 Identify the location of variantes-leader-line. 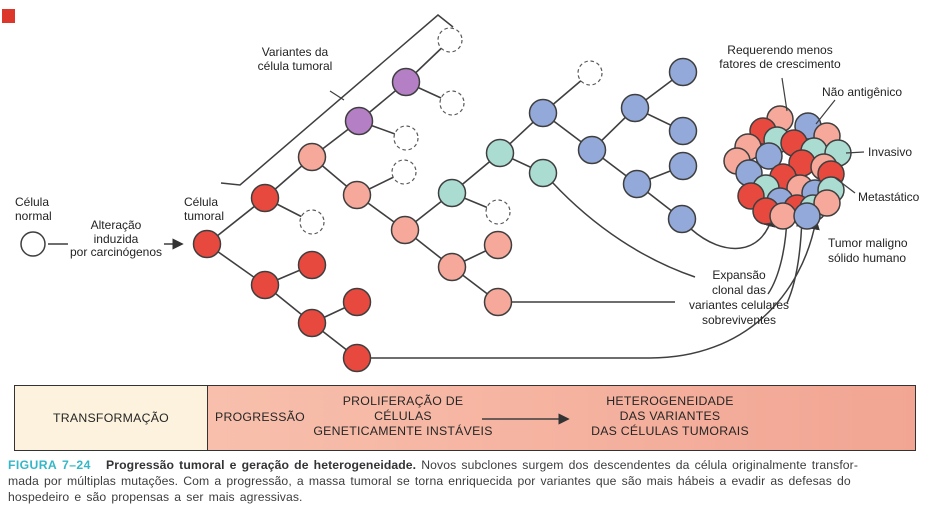
(337, 95).